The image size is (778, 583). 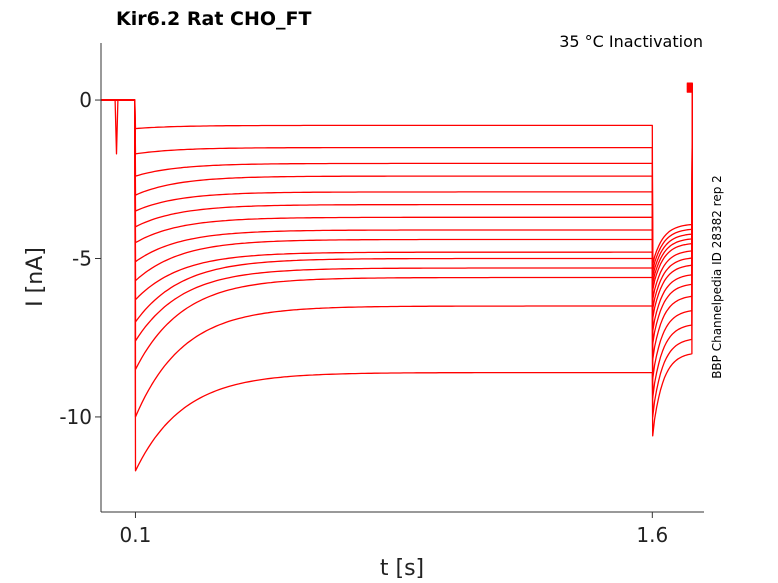 I want to click on y-tick-label: -5, so click(x=82, y=258).